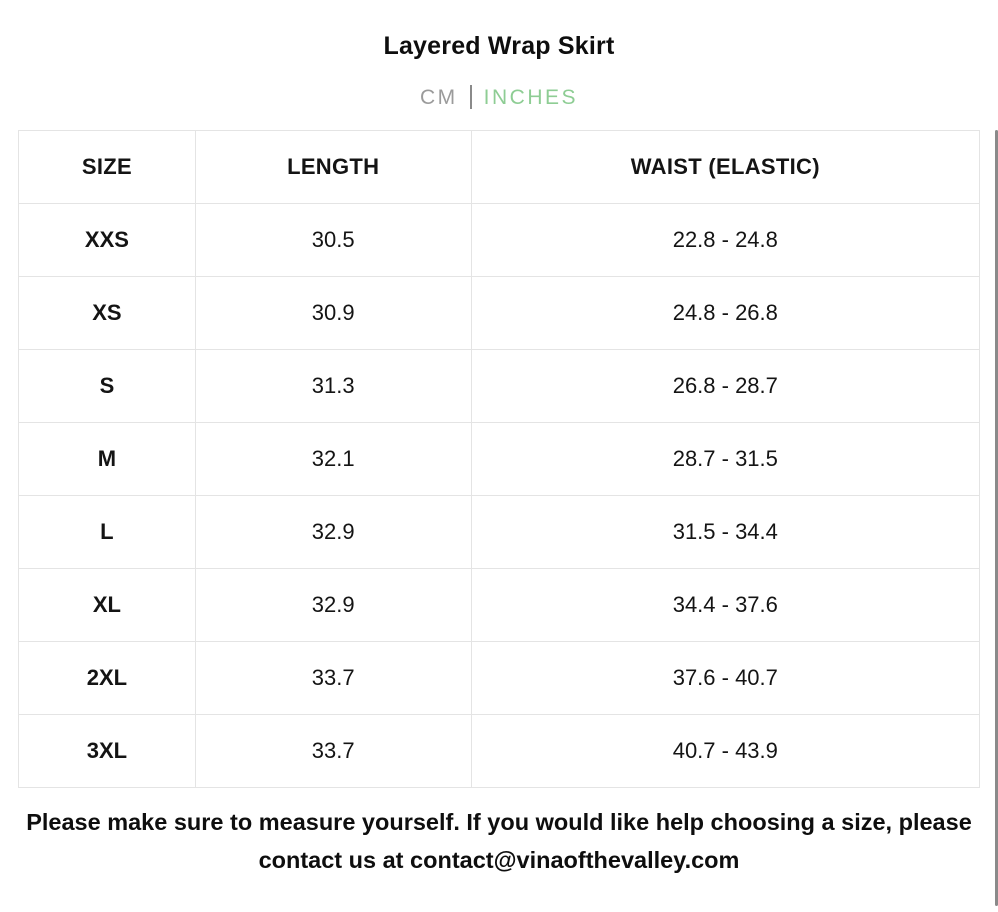 The image size is (998, 912). Describe the element at coordinates (470, 97) in the screenshot. I see `unit-divider` at that location.